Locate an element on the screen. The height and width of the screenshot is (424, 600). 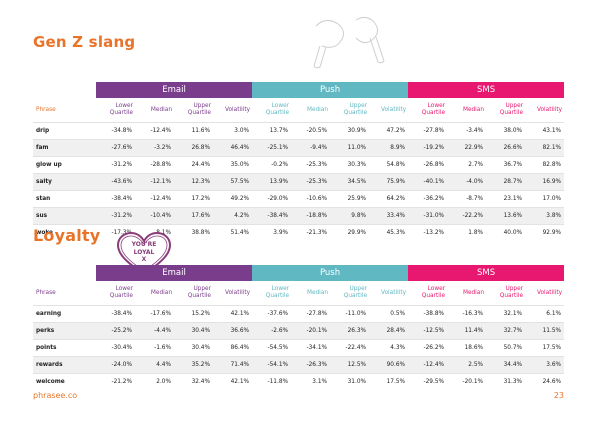
value-cell: 34.4% is located at coordinates (506, 365).